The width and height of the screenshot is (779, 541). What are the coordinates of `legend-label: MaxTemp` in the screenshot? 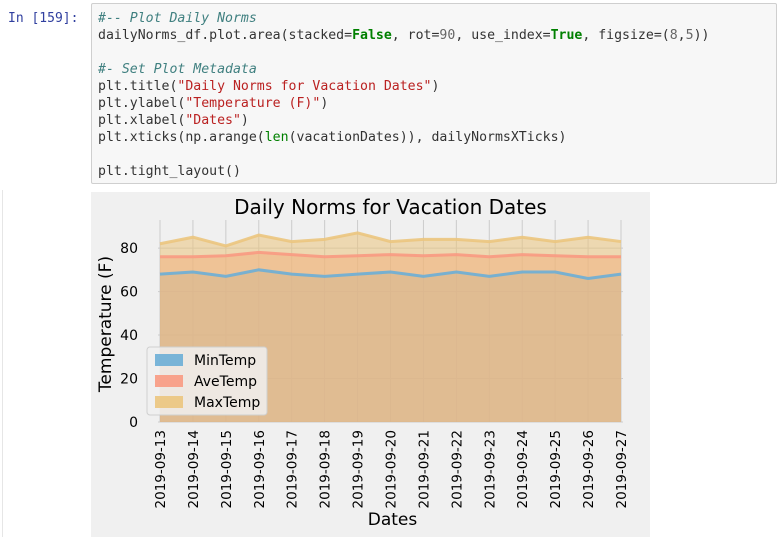 It's located at (227, 403).